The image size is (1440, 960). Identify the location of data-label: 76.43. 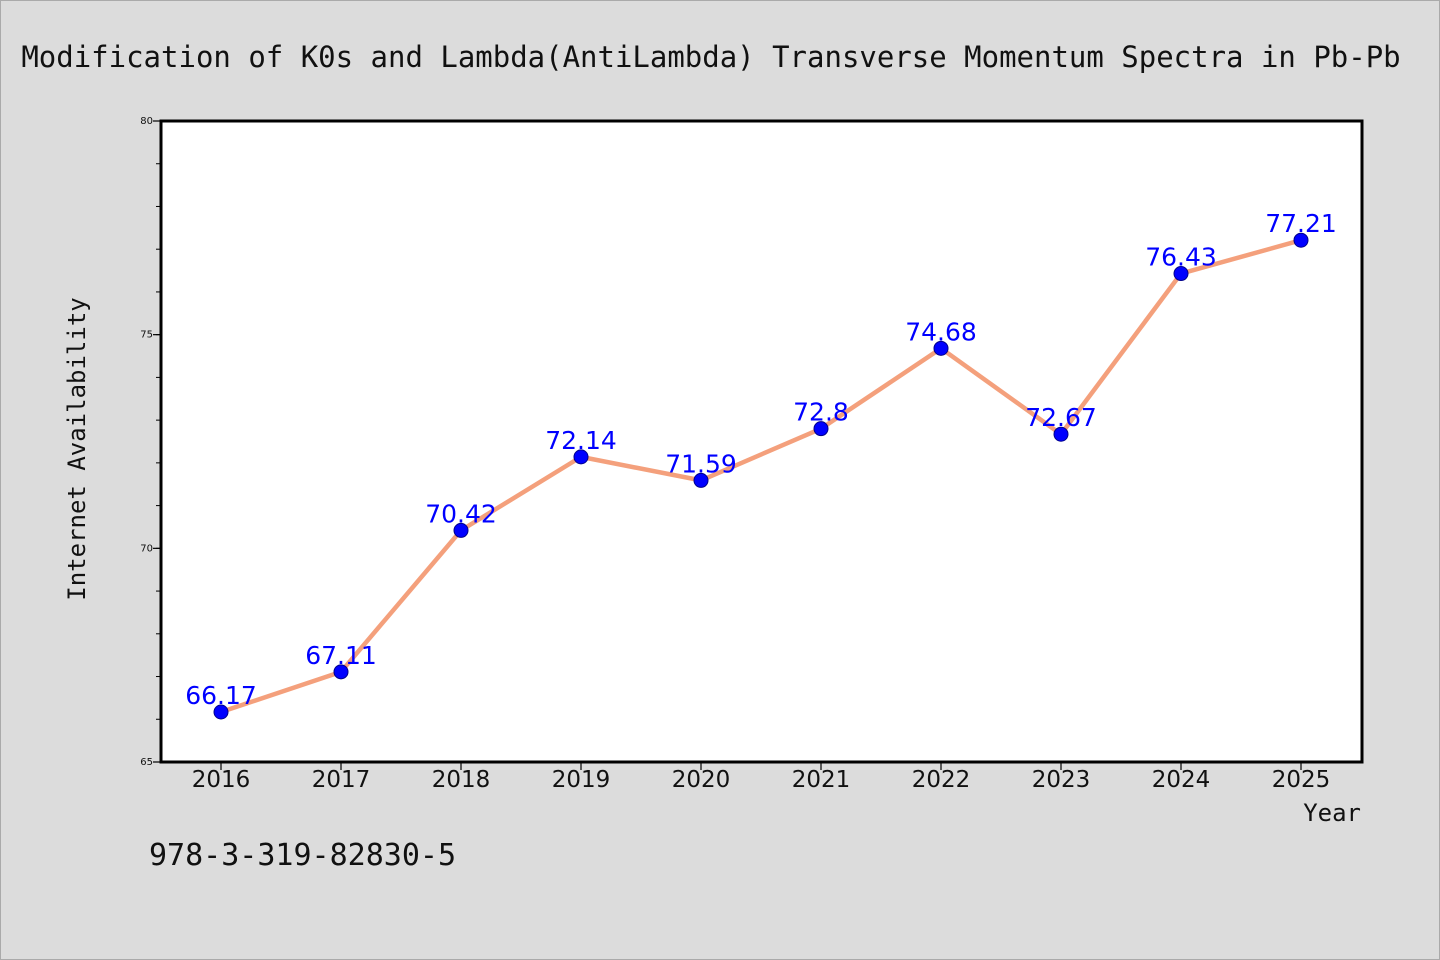
(1181, 257).